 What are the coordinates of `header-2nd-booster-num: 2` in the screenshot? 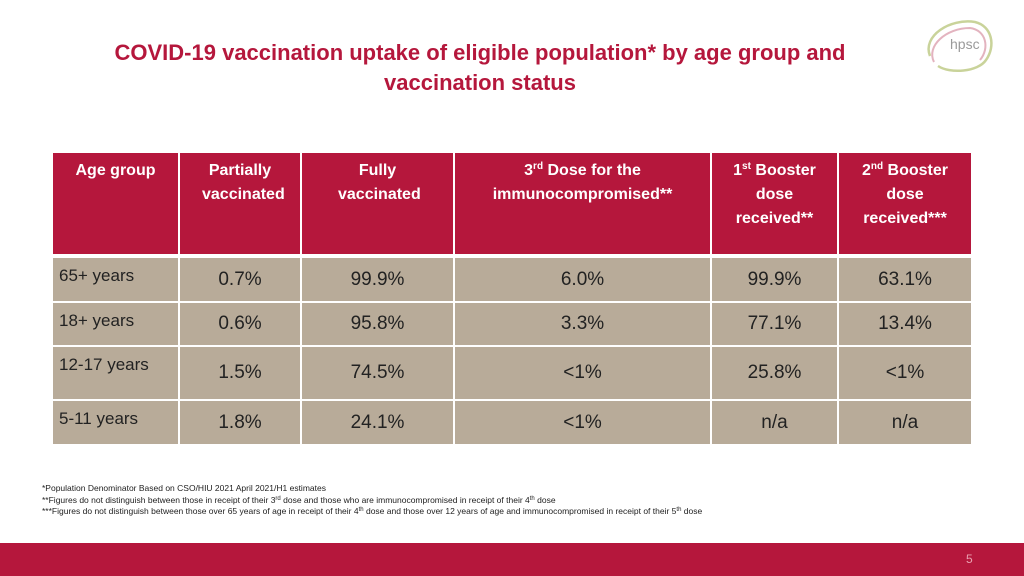 It's located at (866, 170).